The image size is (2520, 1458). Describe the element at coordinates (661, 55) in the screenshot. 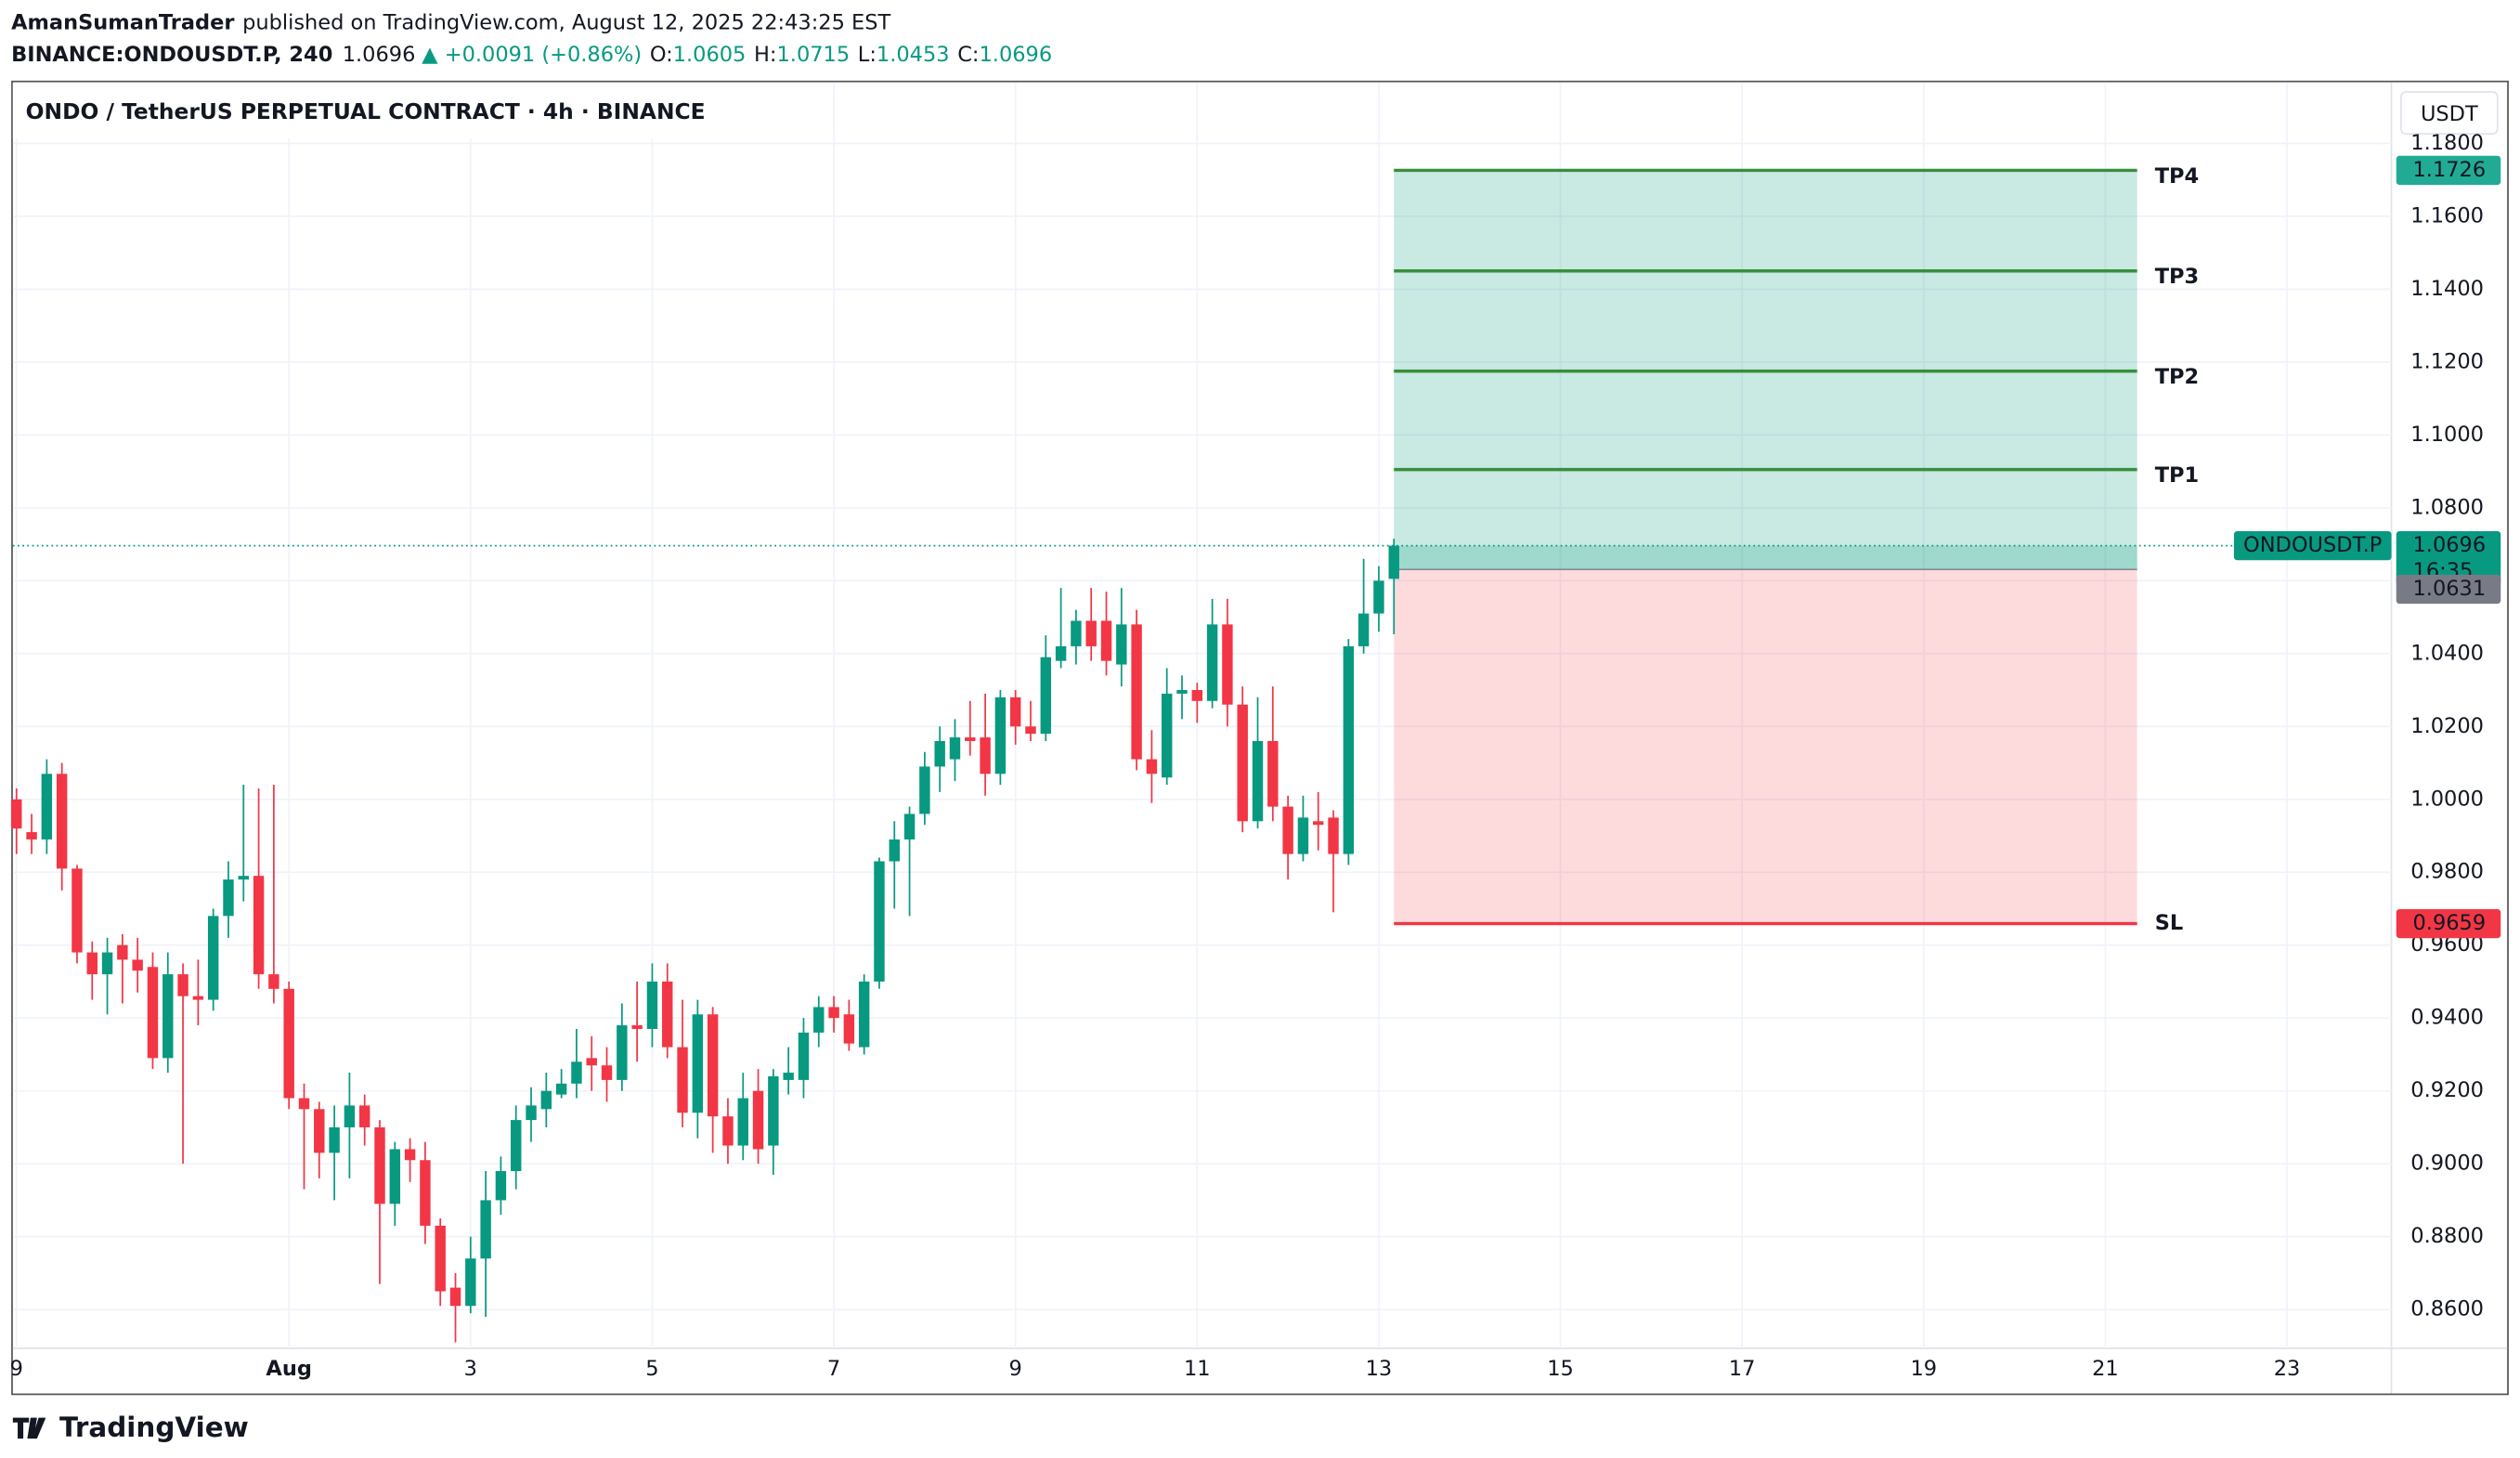

I see `o-label: O:` at that location.